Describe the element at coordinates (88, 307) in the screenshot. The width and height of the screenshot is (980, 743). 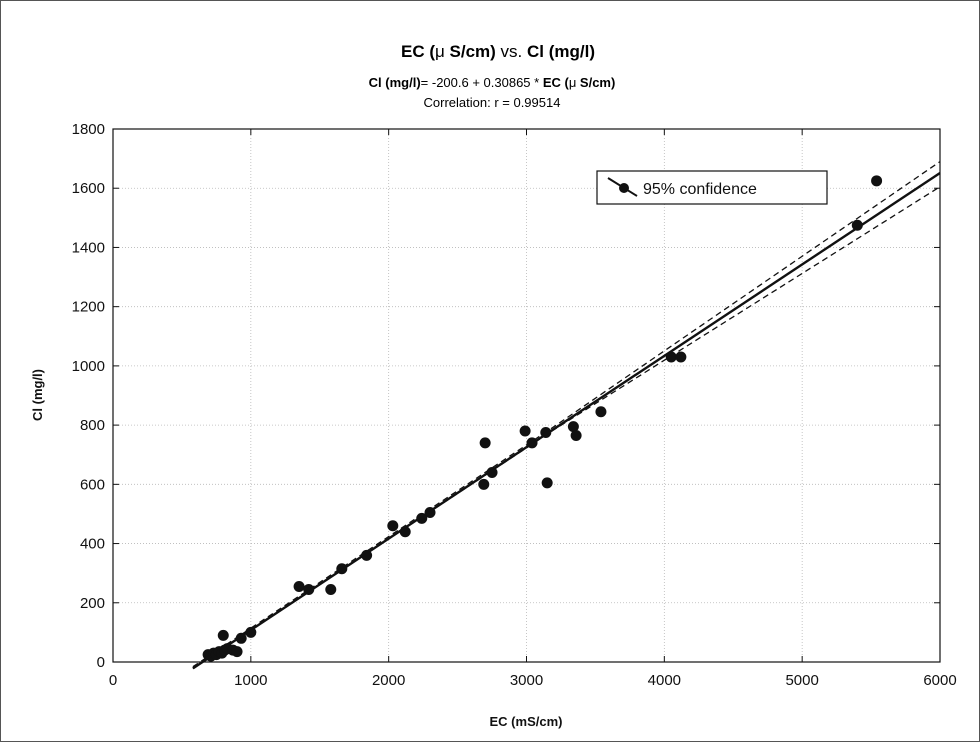
I see `y-tick-label: 1200` at that location.